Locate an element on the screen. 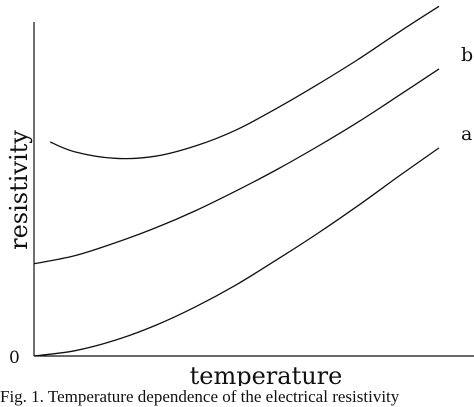 The width and height of the screenshot is (474, 407). series-label-a: a is located at coordinates (466, 134).